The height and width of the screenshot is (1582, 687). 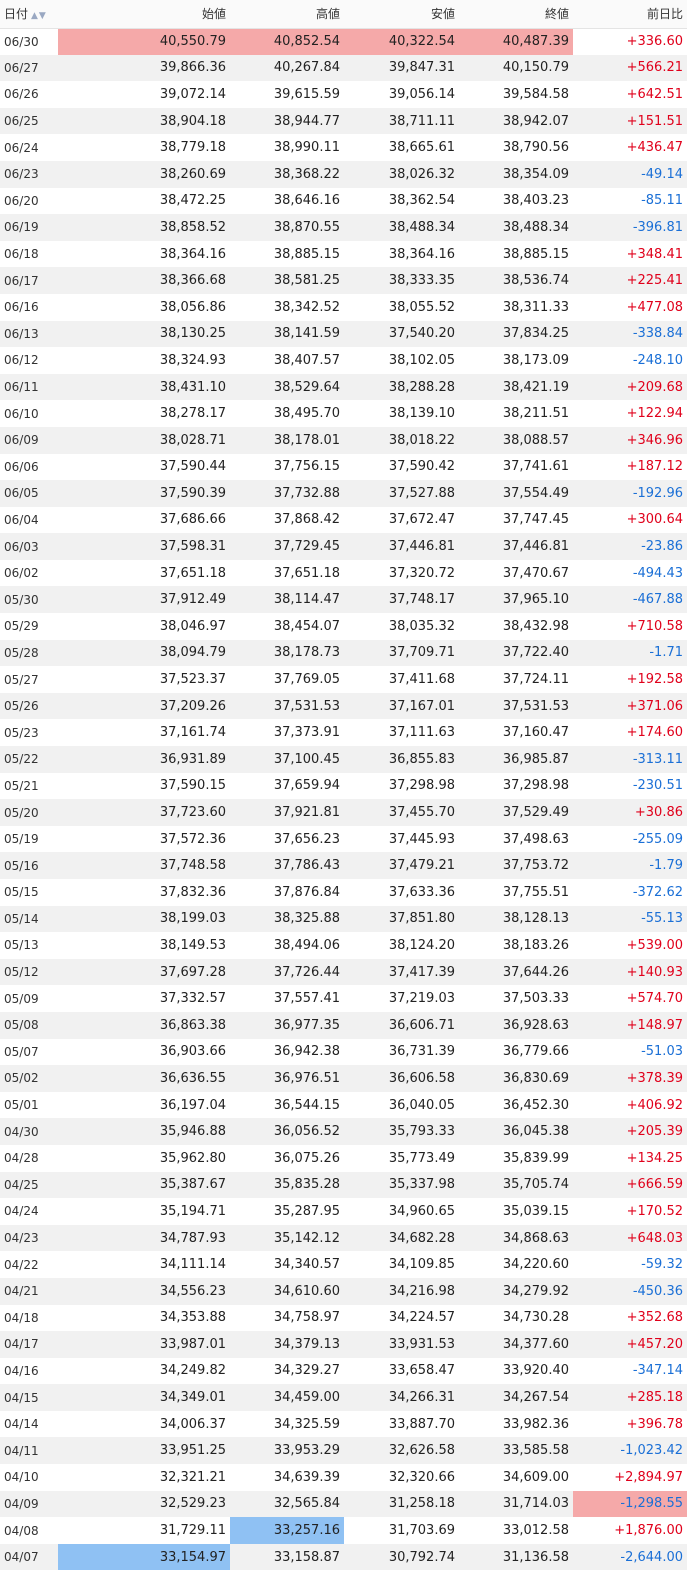 I want to click on change-column-header: 前日比, so click(x=630, y=14).